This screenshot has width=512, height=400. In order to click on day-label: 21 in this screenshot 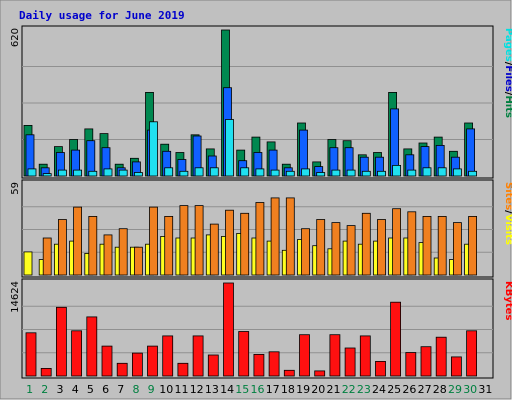, I will do `click(334, 389)`.